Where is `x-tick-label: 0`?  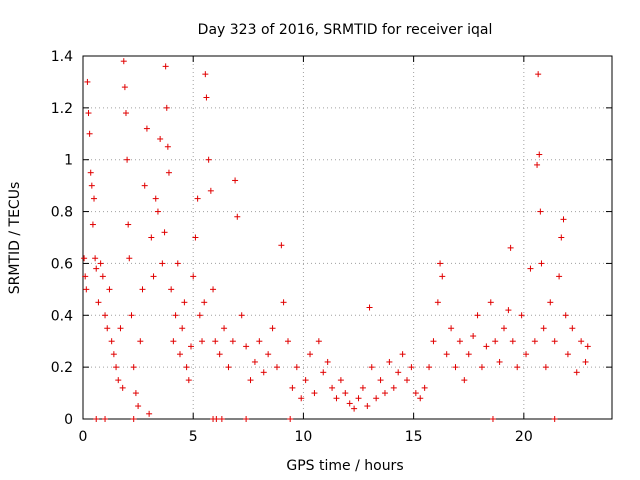
x-tick-label: 0 is located at coordinates (83, 437).